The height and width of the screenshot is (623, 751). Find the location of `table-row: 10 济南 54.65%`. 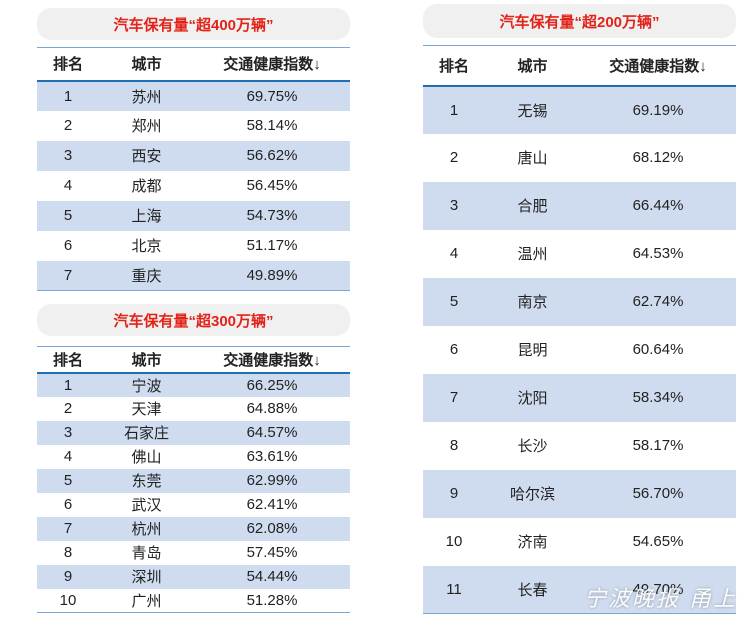

table-row: 10 济南 54.65% is located at coordinates (579, 541).